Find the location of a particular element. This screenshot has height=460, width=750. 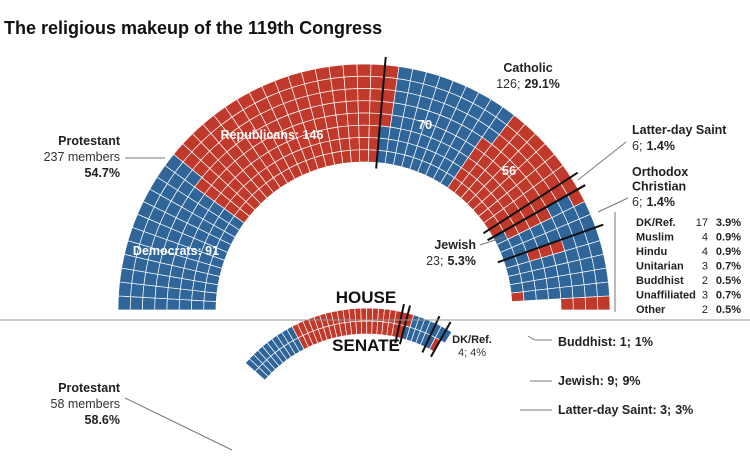

orthodox-leader is located at coordinates (613, 205).